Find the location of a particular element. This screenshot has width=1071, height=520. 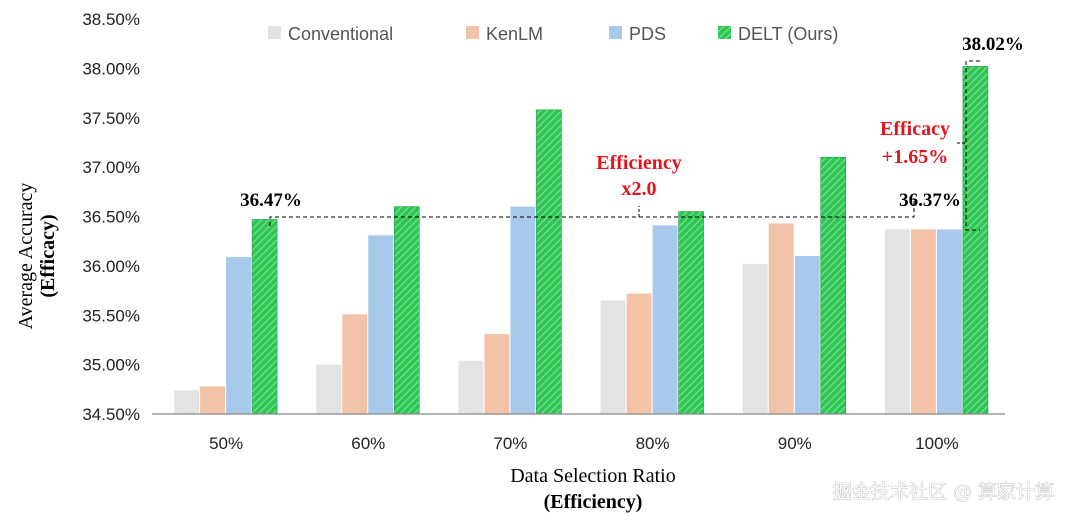

x-tick-label: 70% is located at coordinates (510, 443).